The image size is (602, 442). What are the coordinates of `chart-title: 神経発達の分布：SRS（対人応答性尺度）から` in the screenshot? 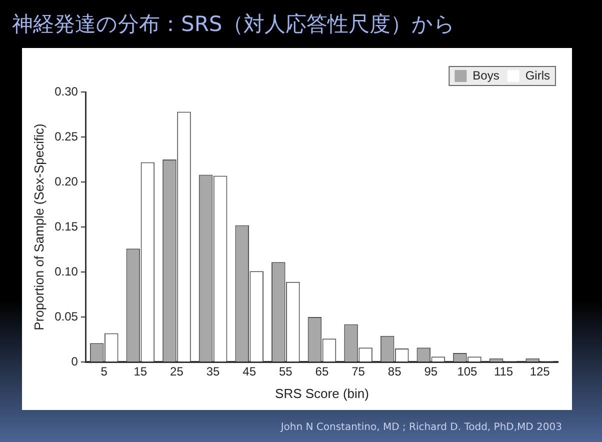 It's located at (234, 24).